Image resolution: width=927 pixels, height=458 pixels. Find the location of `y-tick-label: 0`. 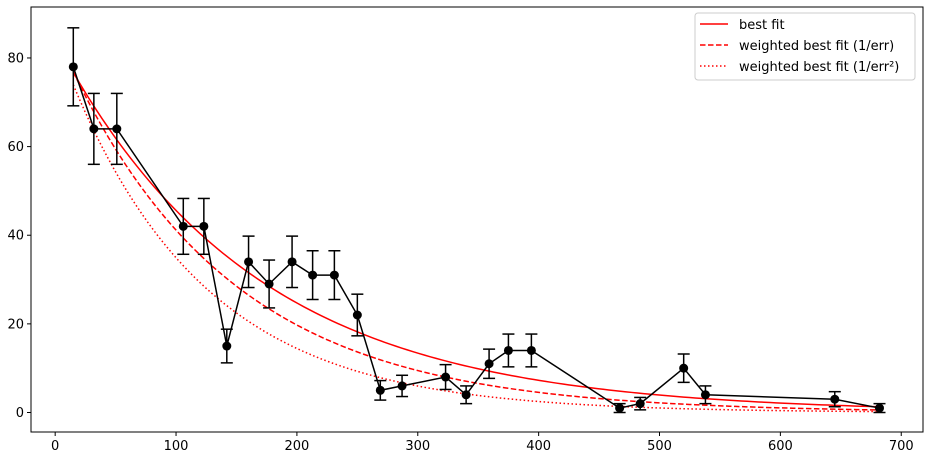

y-tick-label: 0 is located at coordinates (20, 413).